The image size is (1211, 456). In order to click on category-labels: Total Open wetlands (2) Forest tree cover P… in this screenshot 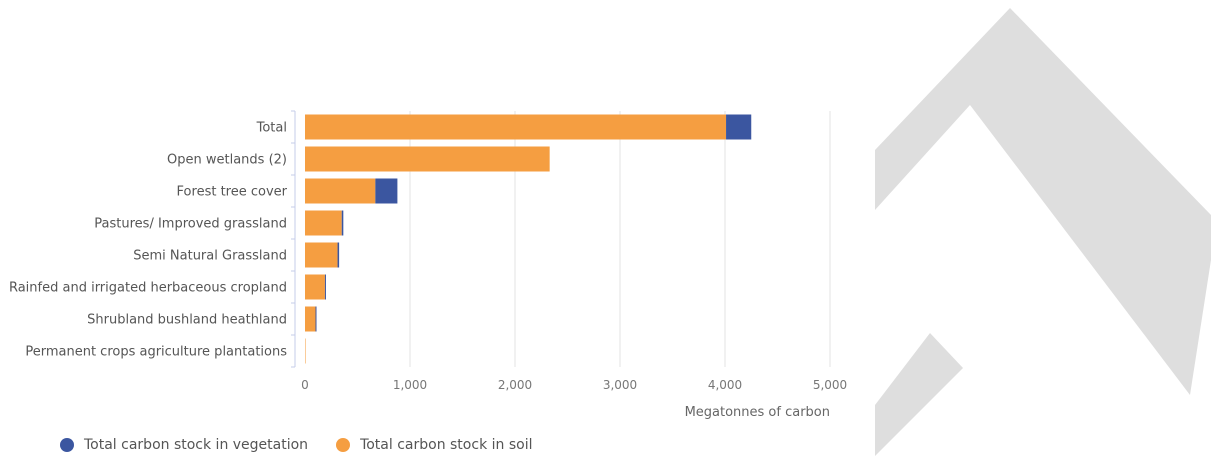, I will do `click(148, 240)`.